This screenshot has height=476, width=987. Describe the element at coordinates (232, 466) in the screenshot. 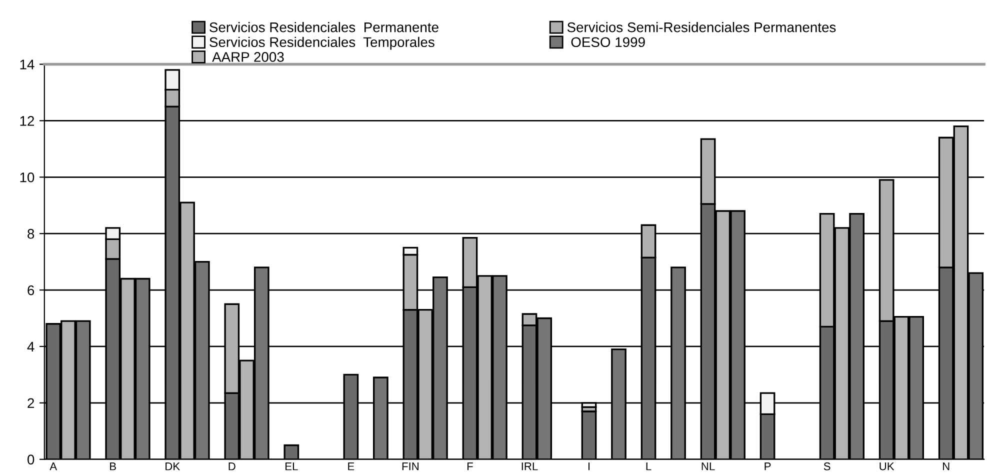

I see `x-tick-label: D` at that location.